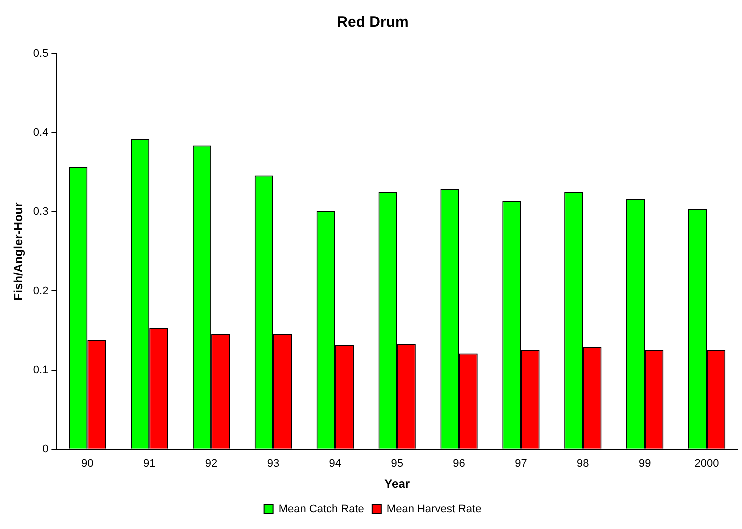 This screenshot has width=742, height=529. I want to click on y-tick-label: 0.5, so click(41, 54).